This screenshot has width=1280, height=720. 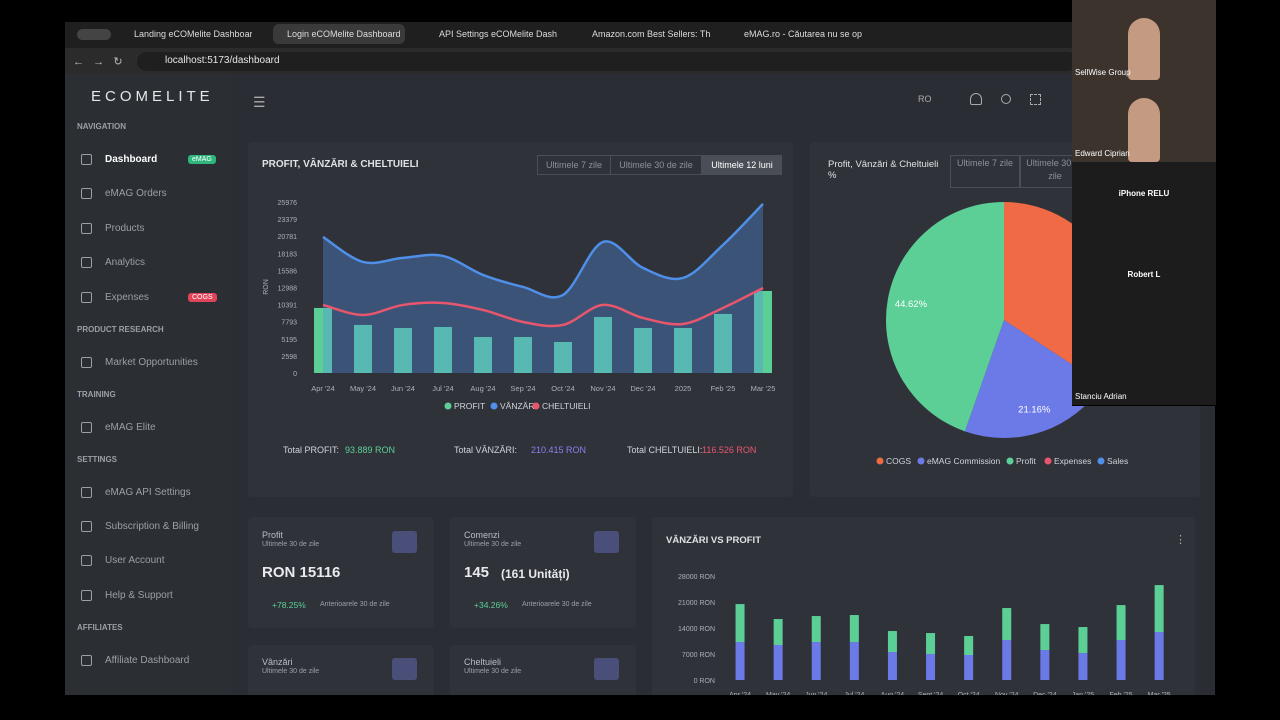 What do you see at coordinates (127, 297) in the screenshot?
I see `nav-item: Expenses` at bounding box center [127, 297].